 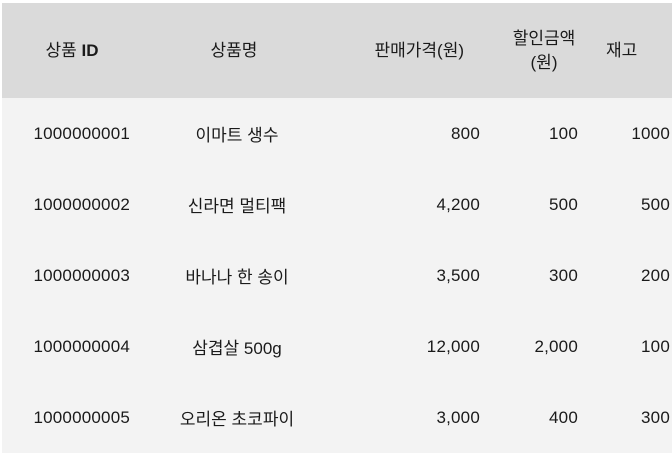 What do you see at coordinates (458, 275) in the screenshot?
I see `cell-sale-price: 3,500` at bounding box center [458, 275].